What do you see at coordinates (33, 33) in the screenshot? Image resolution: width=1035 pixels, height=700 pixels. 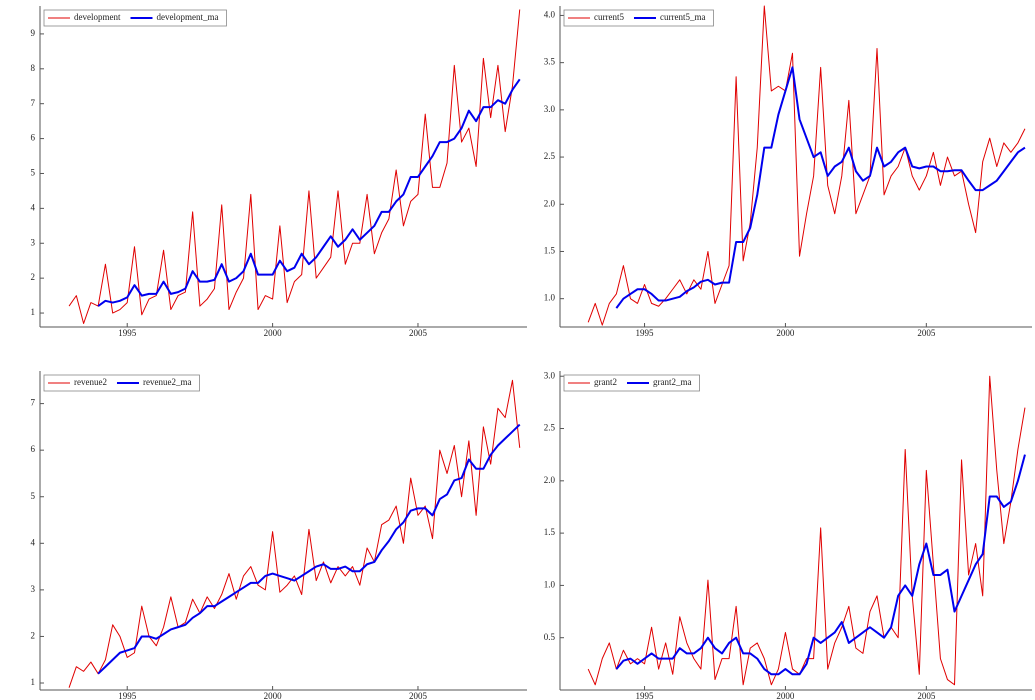 I see `y-tick-label: 9` at bounding box center [33, 33].